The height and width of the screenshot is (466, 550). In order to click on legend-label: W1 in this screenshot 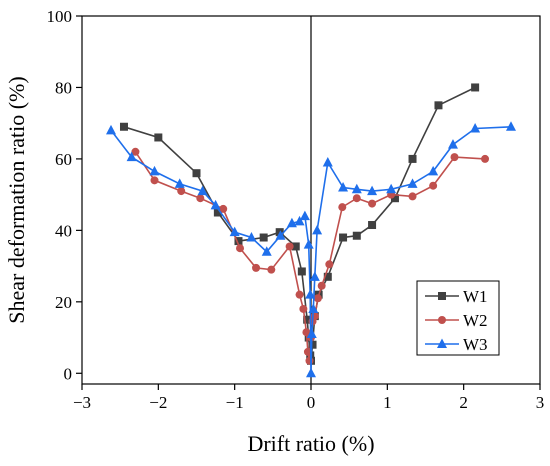, I will do `click(475, 296)`.